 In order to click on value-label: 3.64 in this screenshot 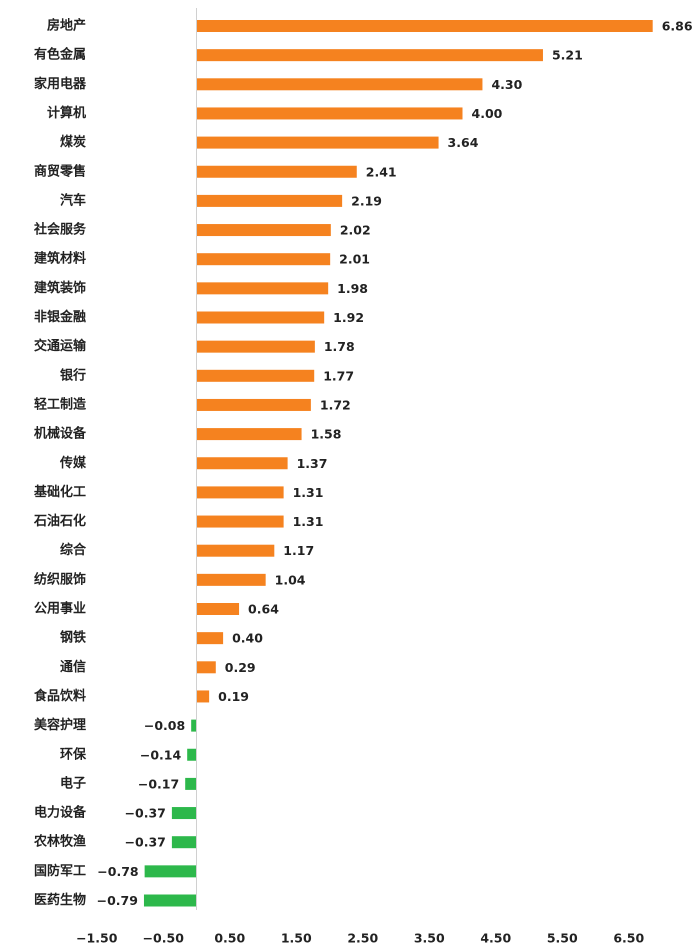, I will do `click(463, 142)`.